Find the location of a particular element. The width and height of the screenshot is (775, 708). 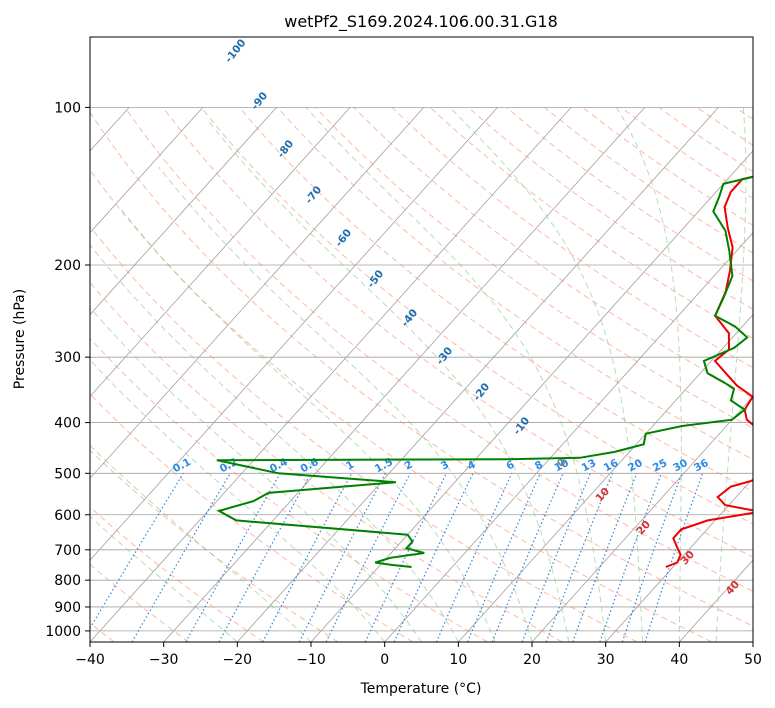

y-tick-label: 500 is located at coordinates (67, 474).